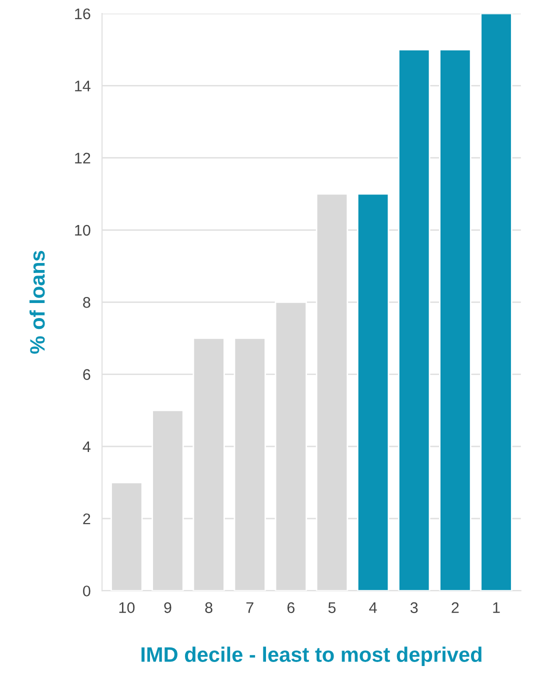  I want to click on y-tick-label: 4, so click(86, 446).